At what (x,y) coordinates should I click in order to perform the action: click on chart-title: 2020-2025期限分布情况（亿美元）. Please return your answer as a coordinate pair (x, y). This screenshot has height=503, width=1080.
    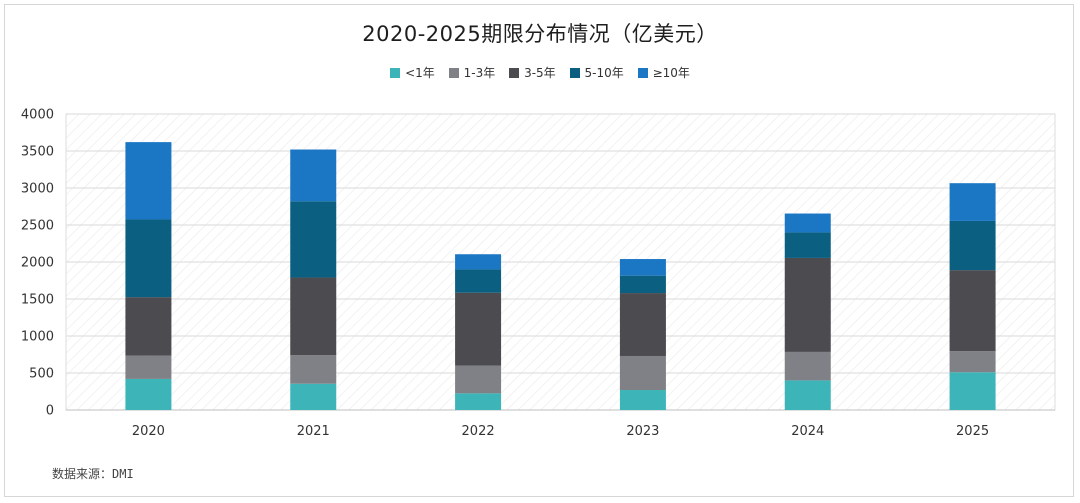
    Looking at the image, I should click on (540, 34).